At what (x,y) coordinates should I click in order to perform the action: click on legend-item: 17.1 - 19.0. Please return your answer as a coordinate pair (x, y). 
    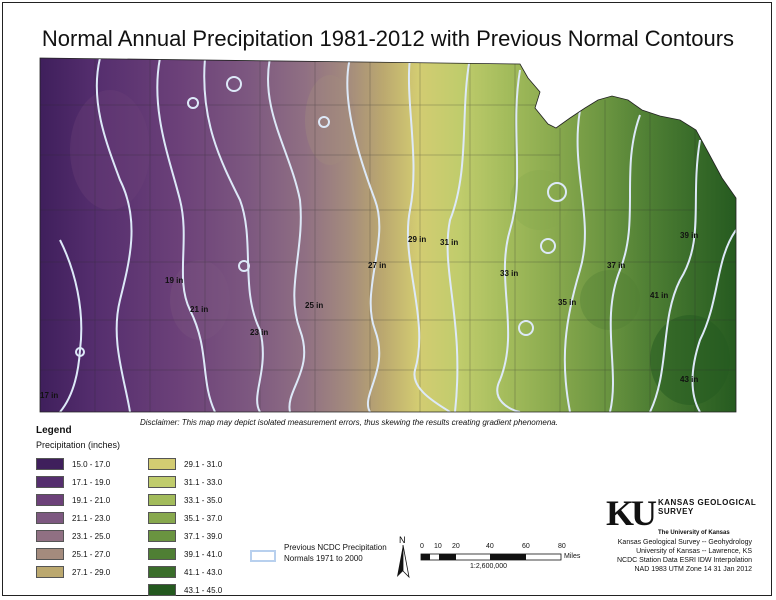
    Looking at the image, I should click on (73, 482).